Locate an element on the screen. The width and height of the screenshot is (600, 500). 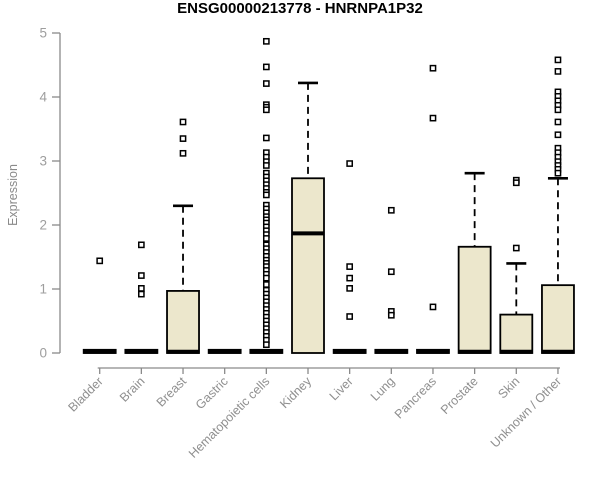
y-tick-label: 2 is located at coordinates (43, 225).